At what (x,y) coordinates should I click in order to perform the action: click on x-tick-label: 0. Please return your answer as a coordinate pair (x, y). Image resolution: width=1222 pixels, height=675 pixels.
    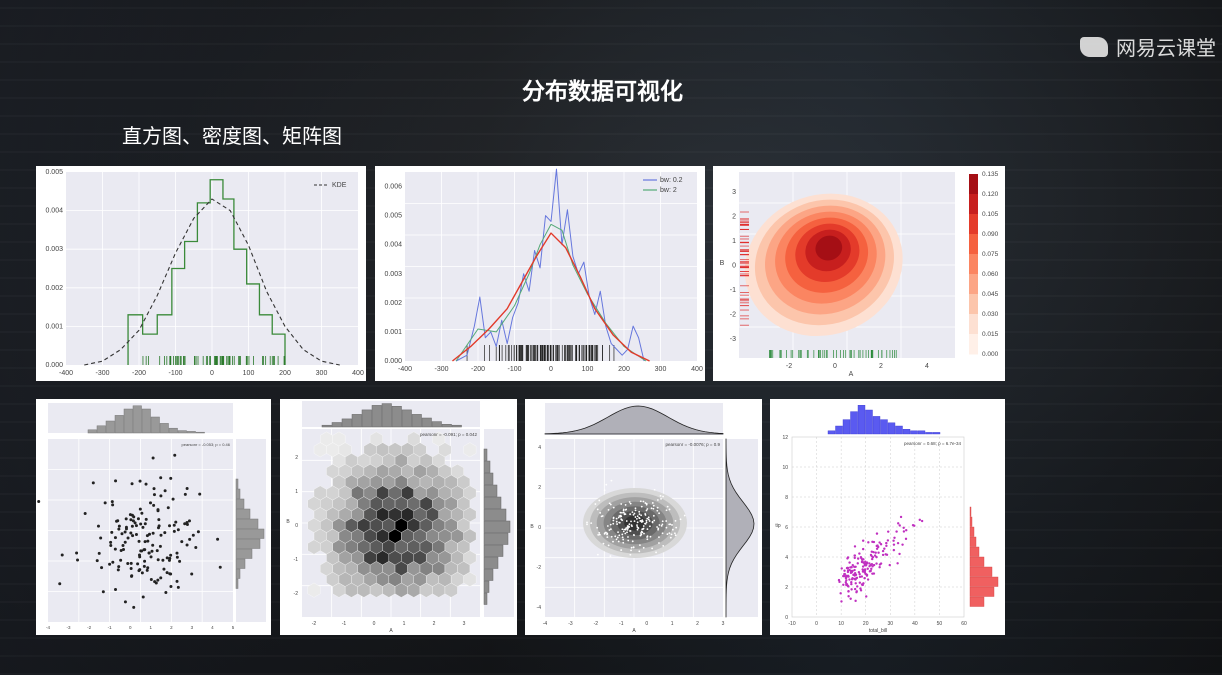
    Looking at the image, I should click on (130, 627).